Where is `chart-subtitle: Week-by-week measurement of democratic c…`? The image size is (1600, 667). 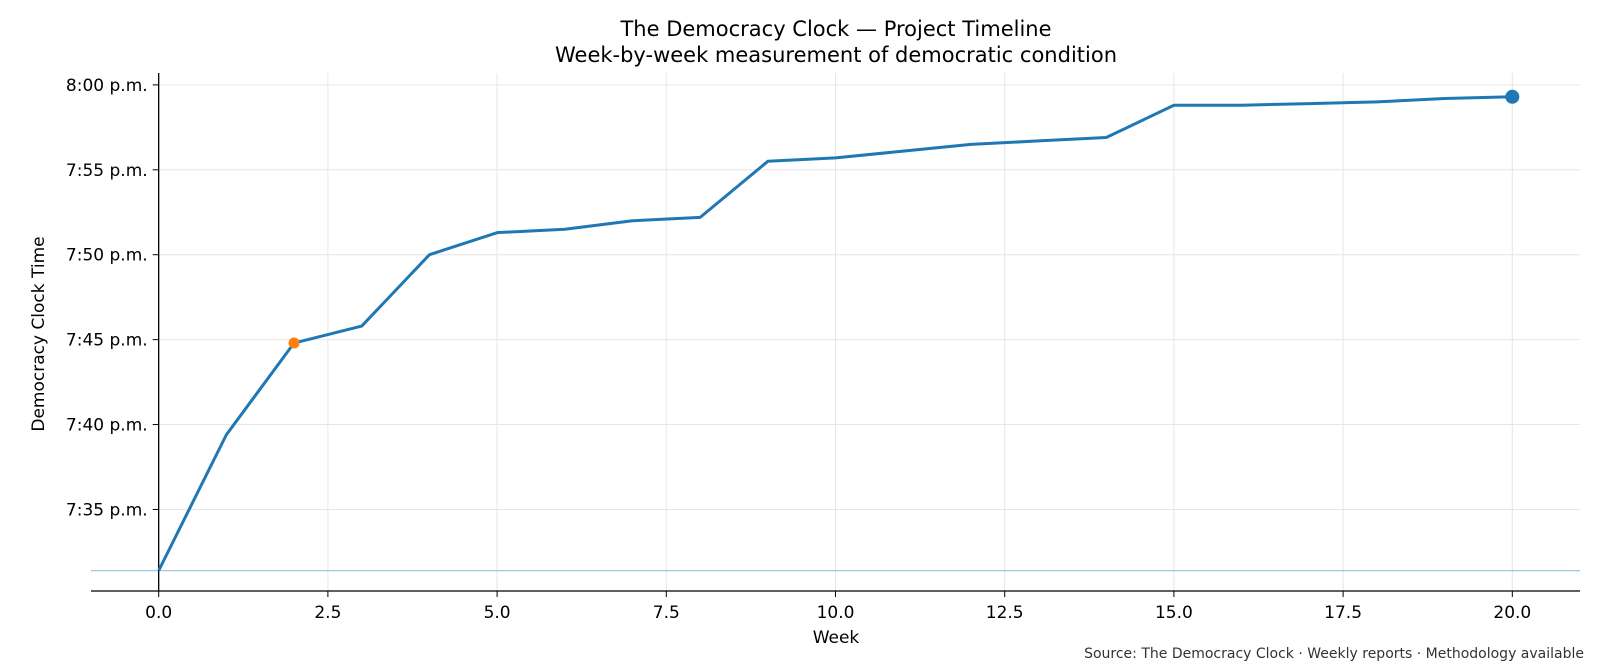 chart-subtitle: Week-by-week measurement of democratic c… is located at coordinates (836, 55).